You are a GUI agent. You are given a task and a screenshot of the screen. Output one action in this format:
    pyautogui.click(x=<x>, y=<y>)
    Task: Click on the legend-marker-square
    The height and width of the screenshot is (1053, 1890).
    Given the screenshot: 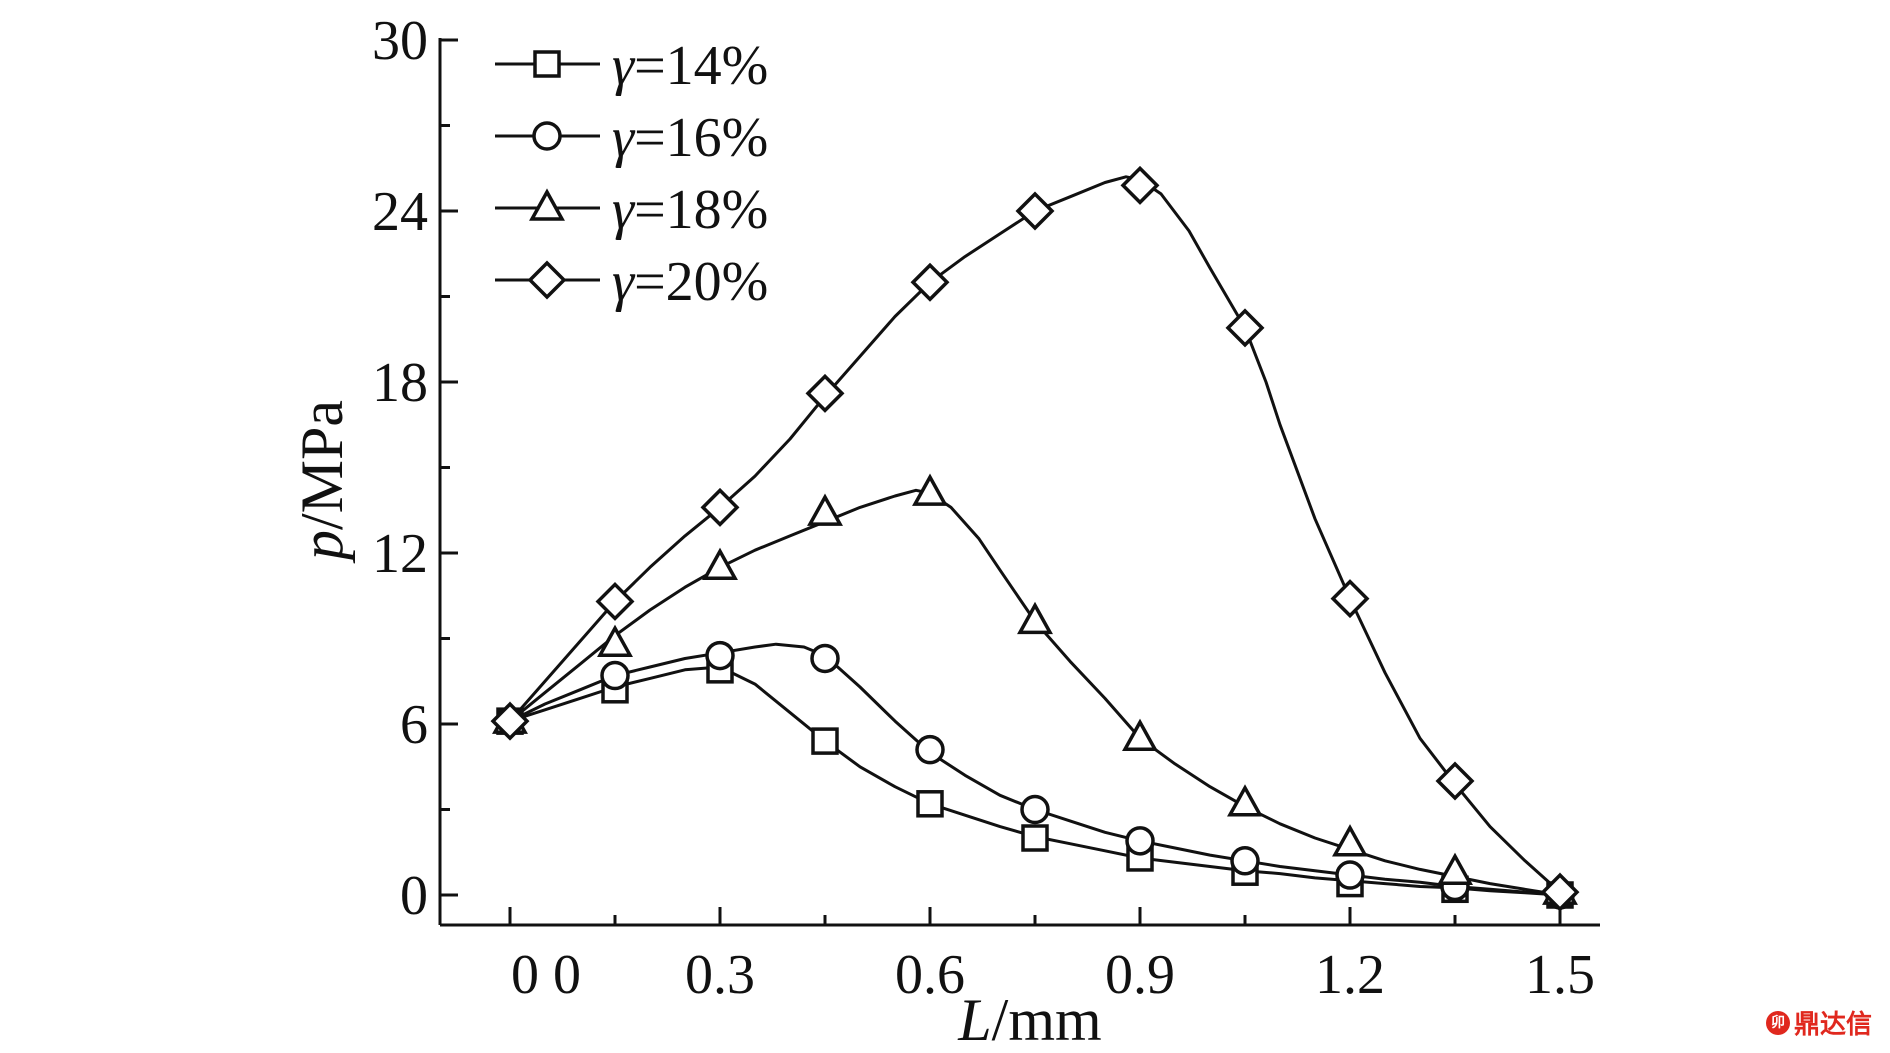 What is the action you would take?
    pyautogui.click(x=547, y=64)
    